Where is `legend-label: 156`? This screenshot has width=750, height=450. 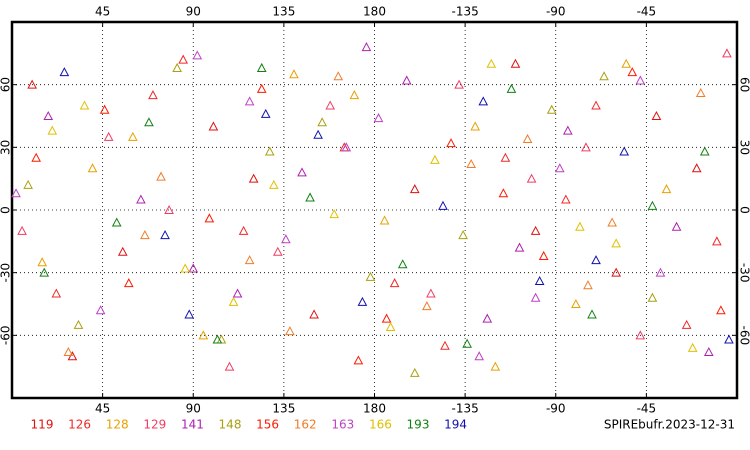 legend-label: 156 is located at coordinates (267, 425).